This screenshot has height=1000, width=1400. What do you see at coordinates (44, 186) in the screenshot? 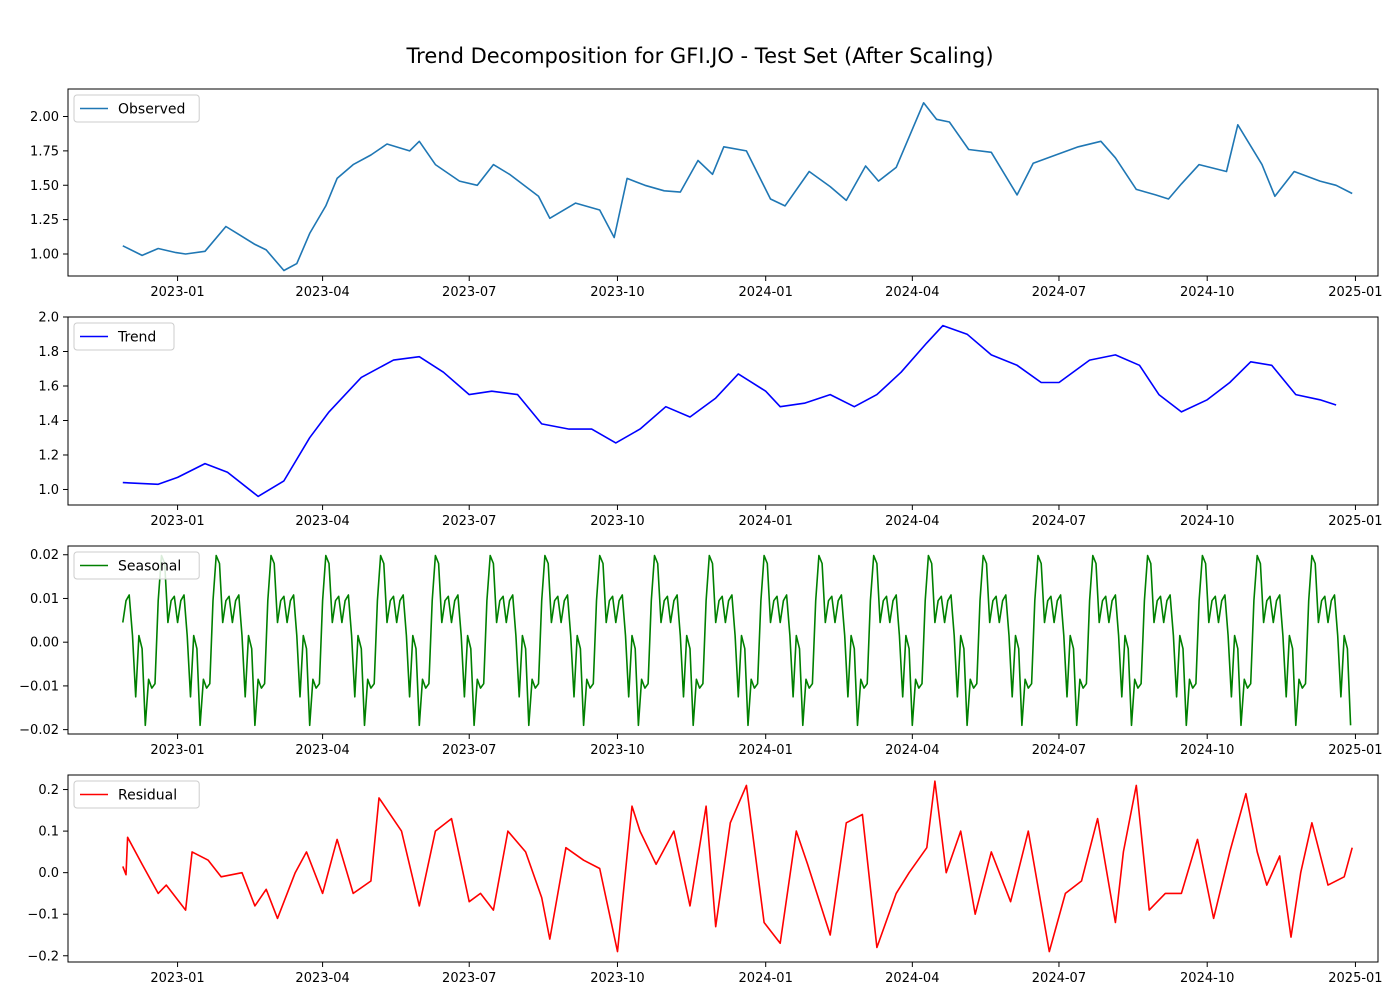
I see `y-tick-label: 1.50` at bounding box center [44, 186].